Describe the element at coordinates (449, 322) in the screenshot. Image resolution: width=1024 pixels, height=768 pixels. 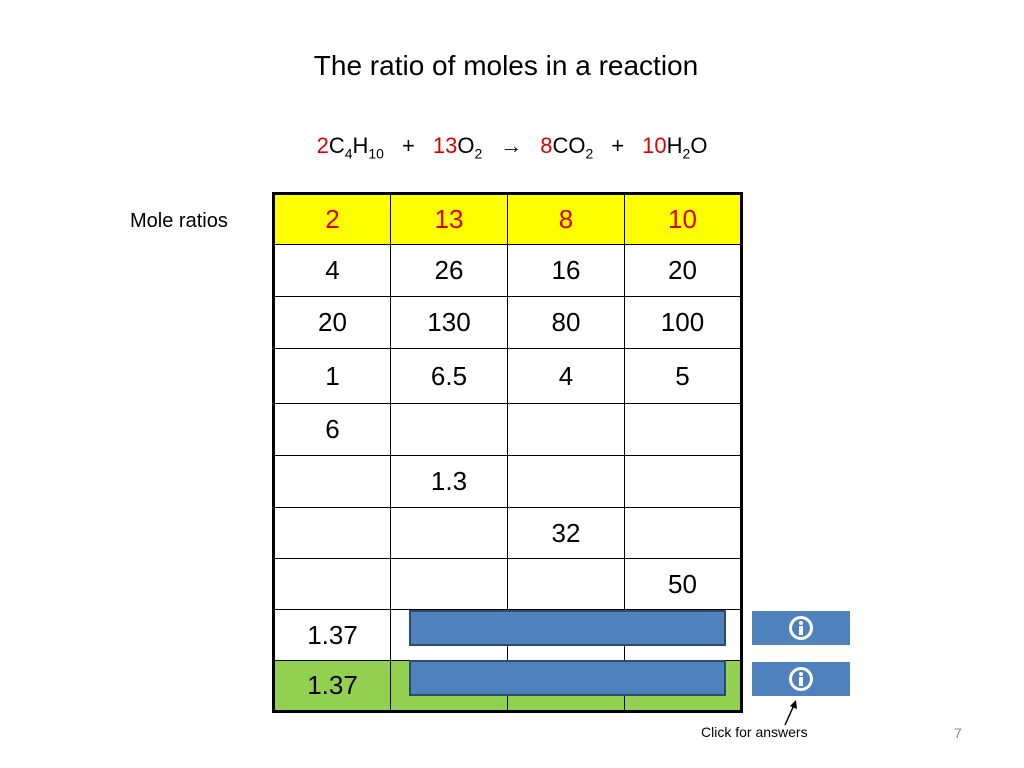
I see `table-cell: 130` at that location.